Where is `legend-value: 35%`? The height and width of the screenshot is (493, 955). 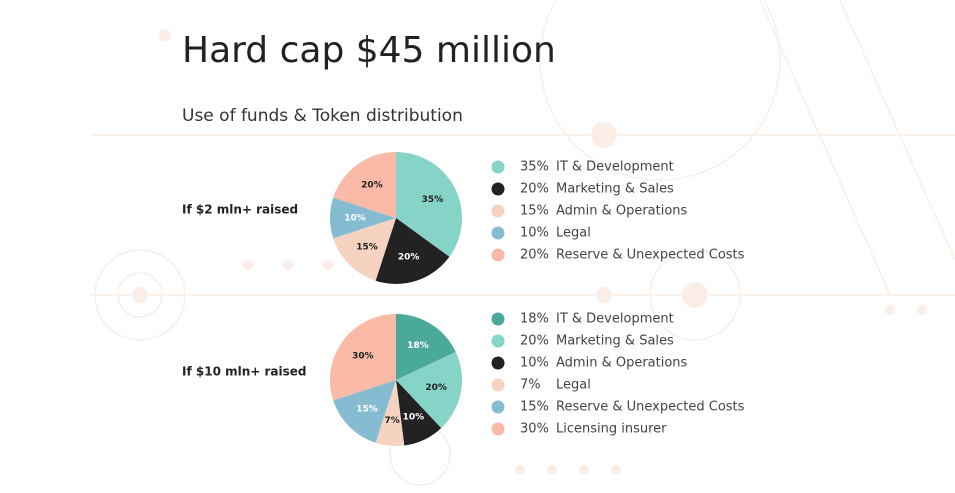
legend-value: 35% is located at coordinates (534, 167).